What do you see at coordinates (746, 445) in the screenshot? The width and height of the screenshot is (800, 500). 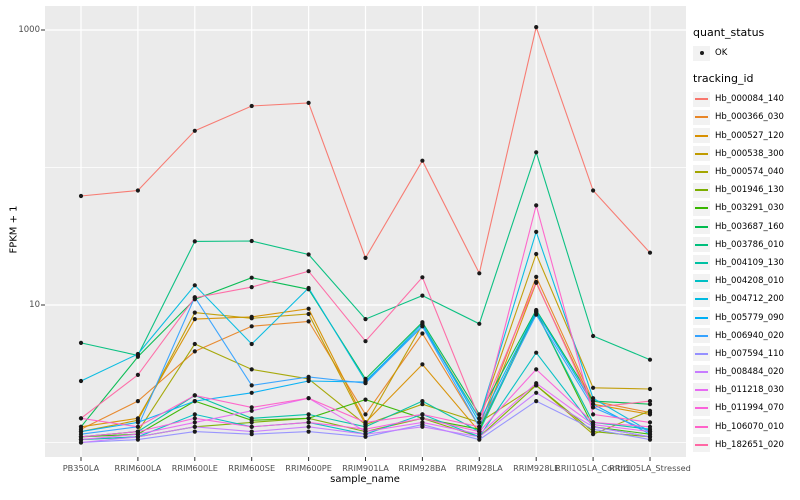 I see `legend-entry-Hb_182651_020: Hb_182651_020` at bounding box center [746, 445].